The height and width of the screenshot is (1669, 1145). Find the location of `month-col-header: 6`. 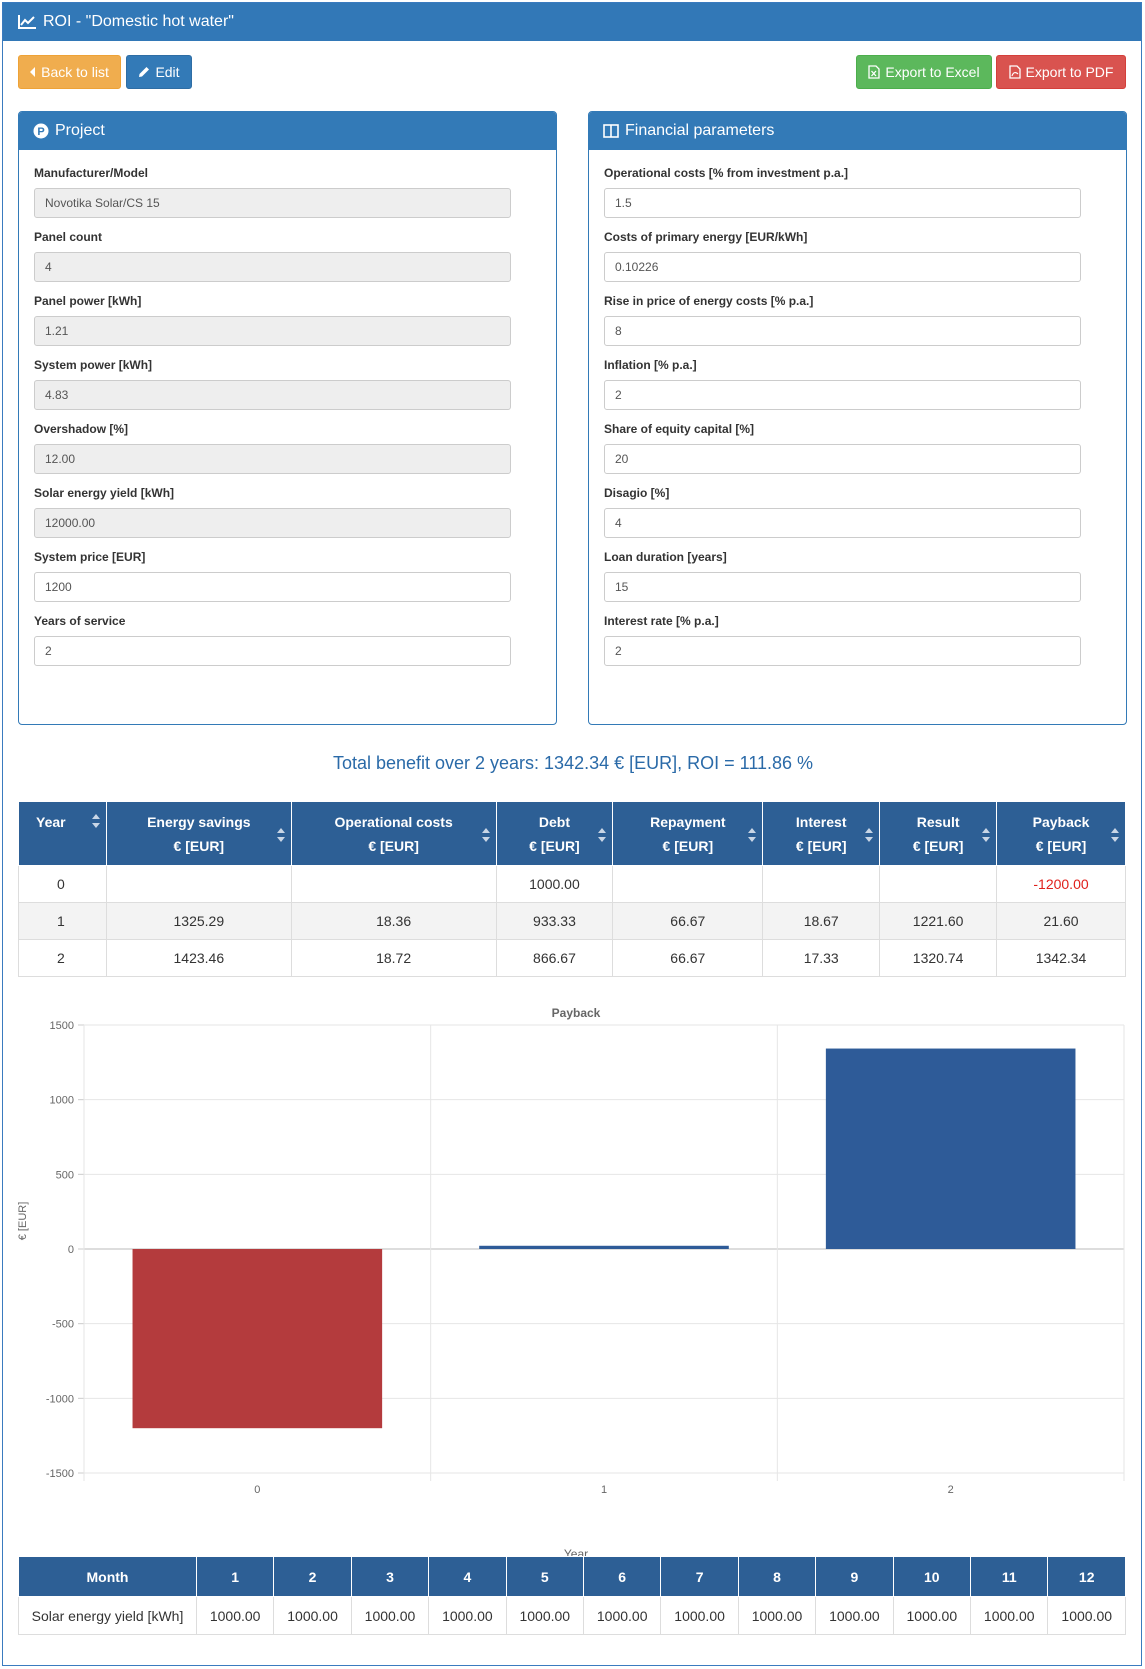

month-col-header: 6 is located at coordinates (622, 1576).